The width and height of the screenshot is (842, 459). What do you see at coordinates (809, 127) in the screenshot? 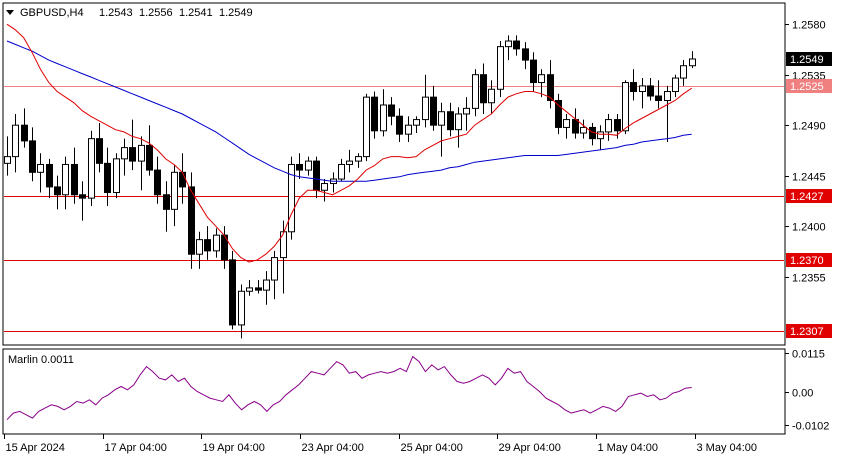
I see `price-tick-label: 1.2490` at bounding box center [809, 127].